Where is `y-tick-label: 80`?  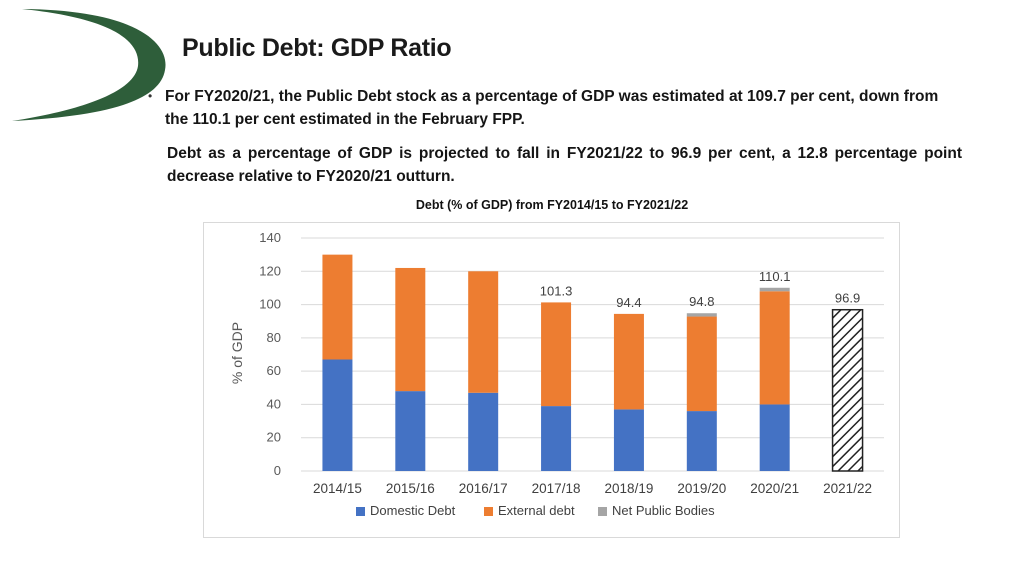 y-tick-label: 80 is located at coordinates (274, 337).